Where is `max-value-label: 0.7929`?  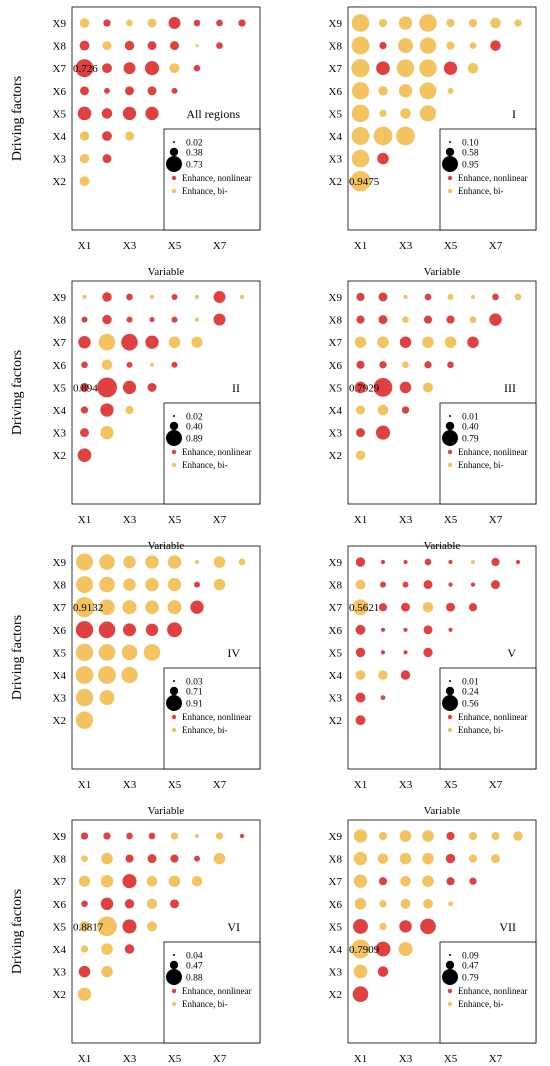
max-value-label: 0.7929 is located at coordinates (364, 388).